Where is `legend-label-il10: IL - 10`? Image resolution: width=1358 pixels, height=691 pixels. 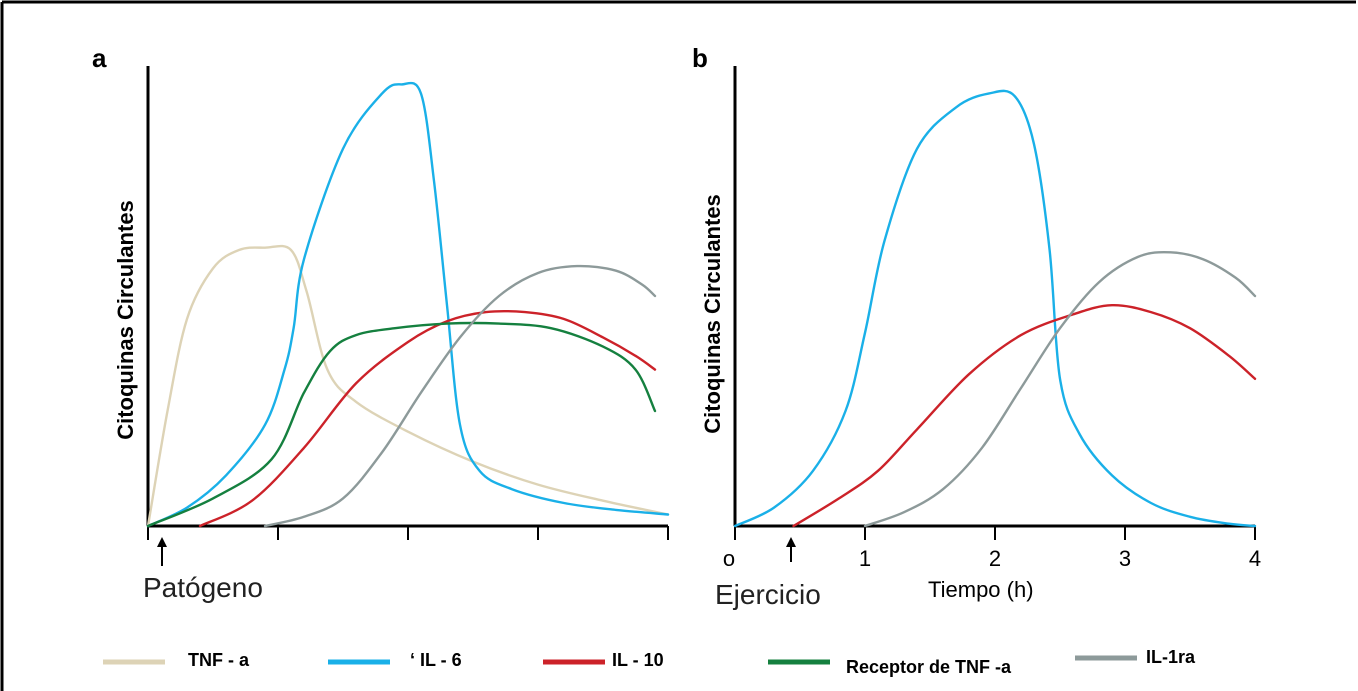 legend-label-il10: IL - 10 is located at coordinates (638, 660).